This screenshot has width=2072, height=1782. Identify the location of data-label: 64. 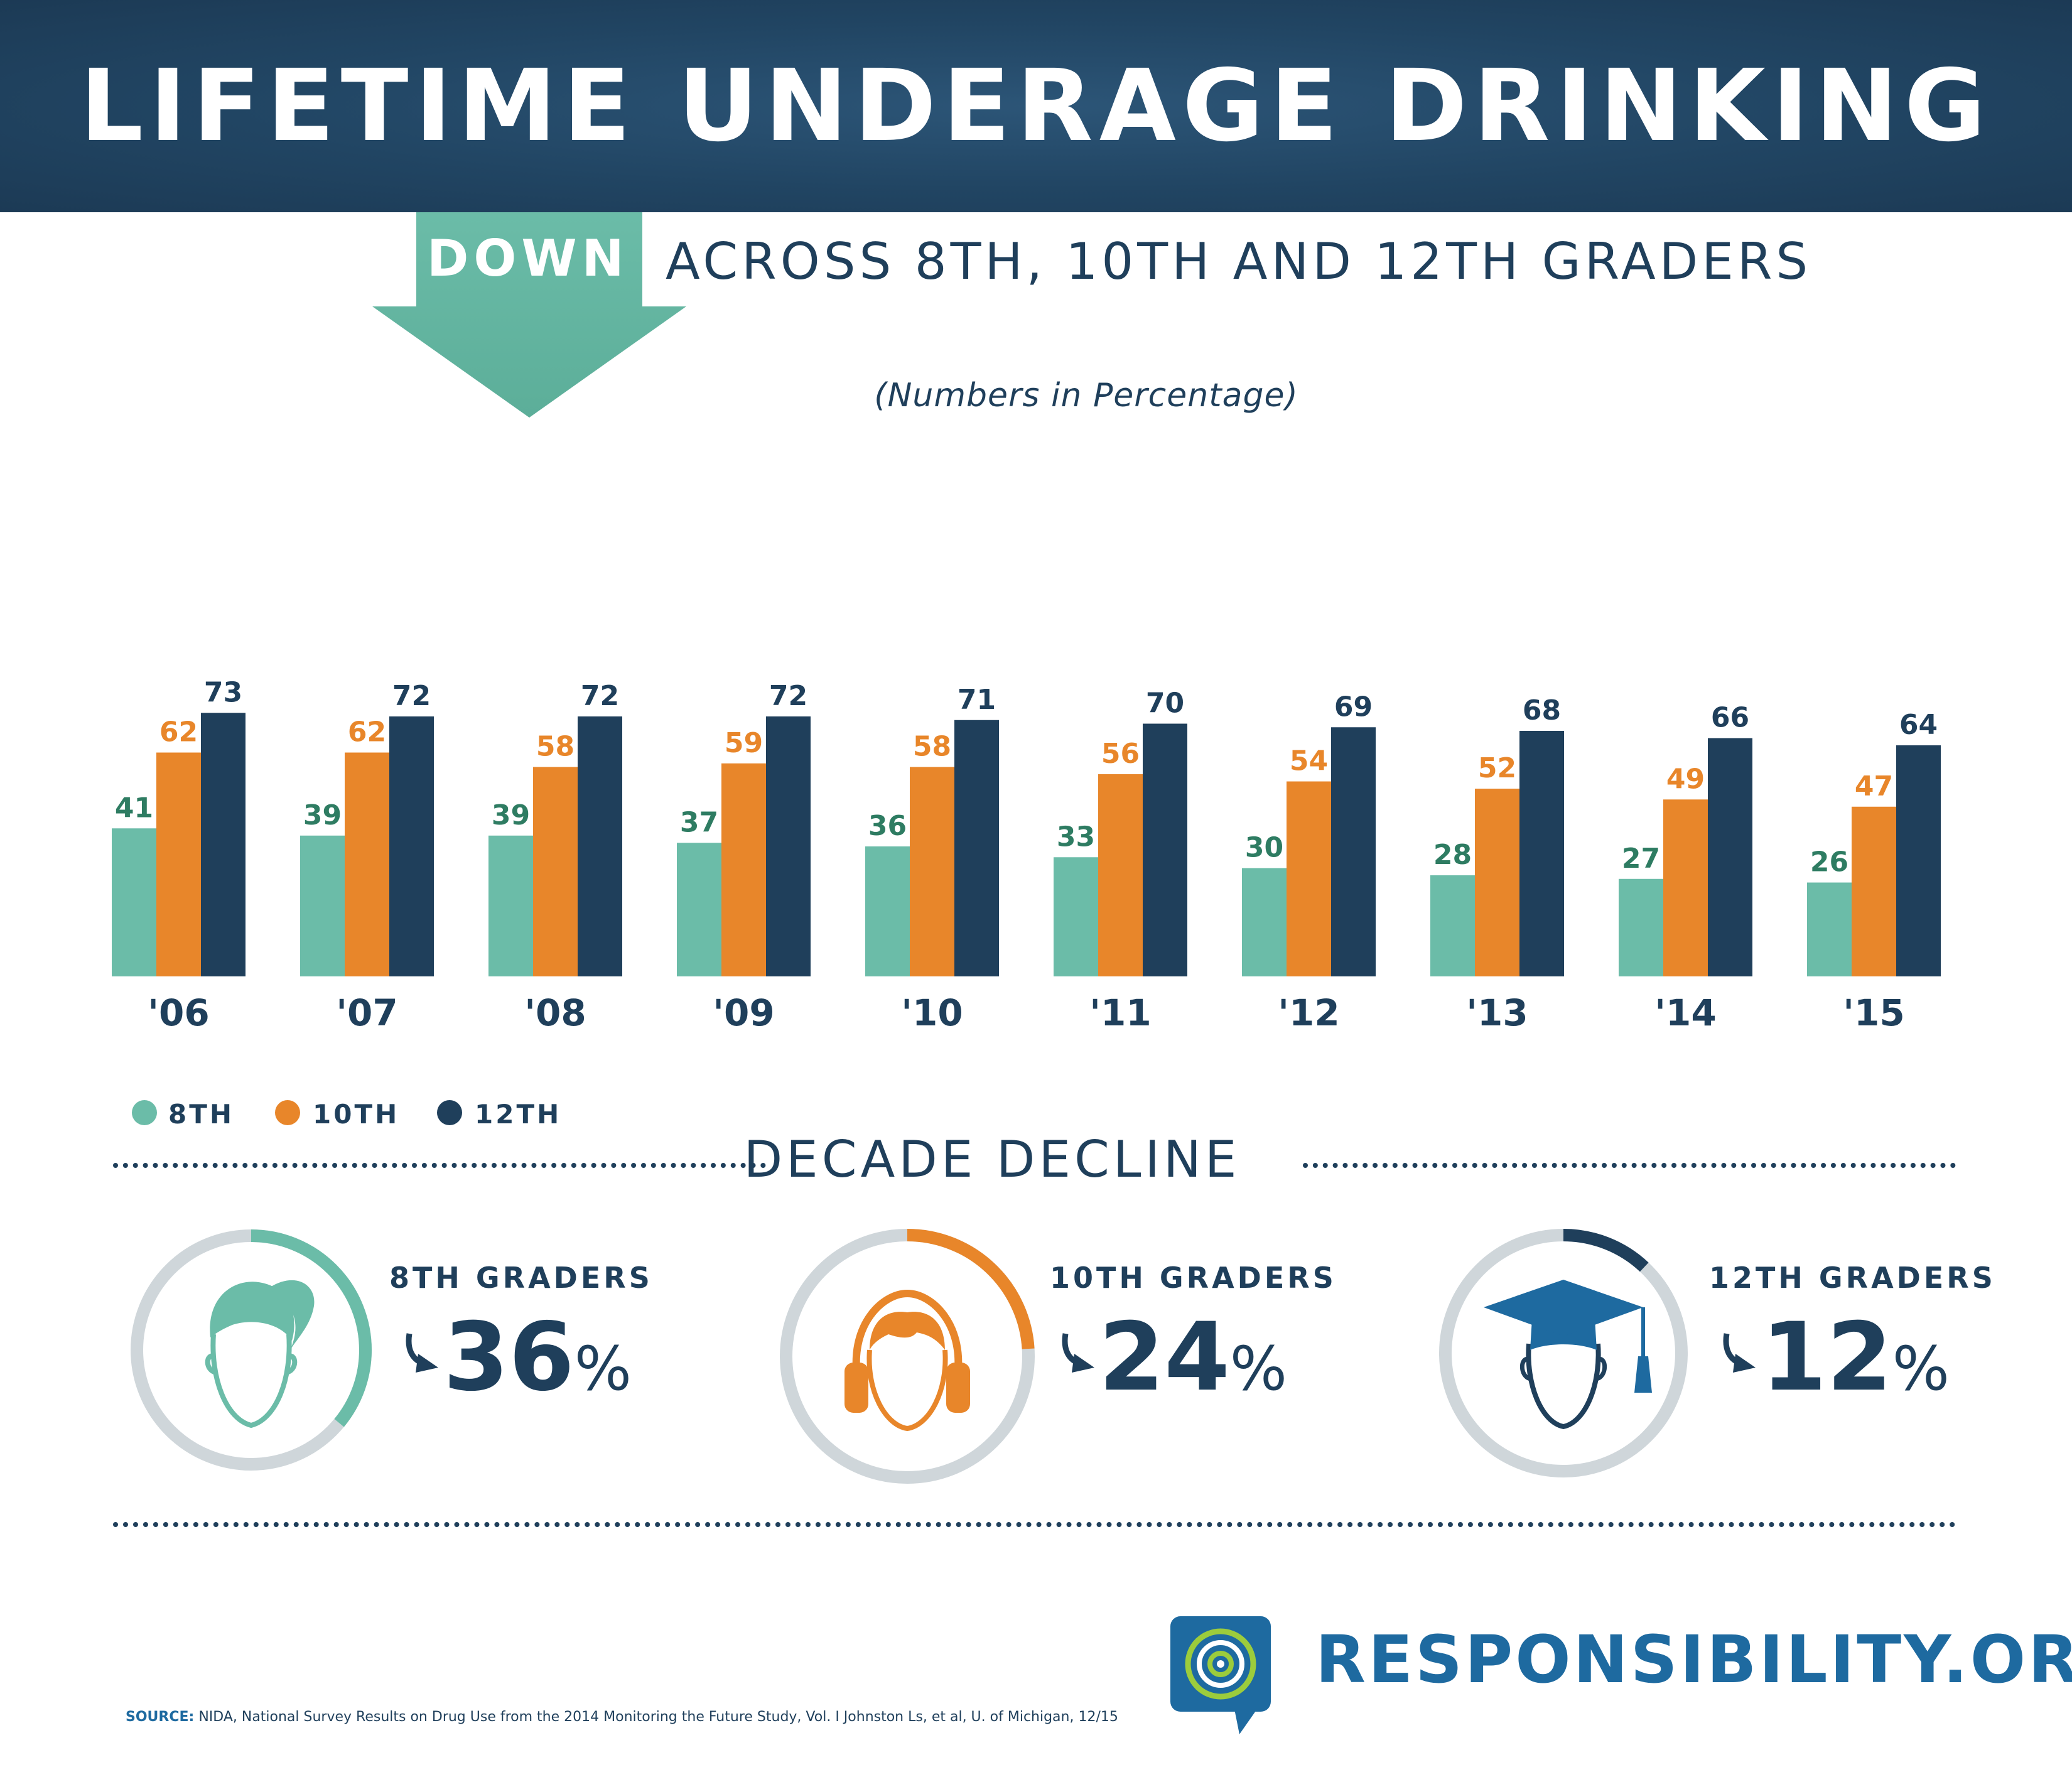
(1919, 725).